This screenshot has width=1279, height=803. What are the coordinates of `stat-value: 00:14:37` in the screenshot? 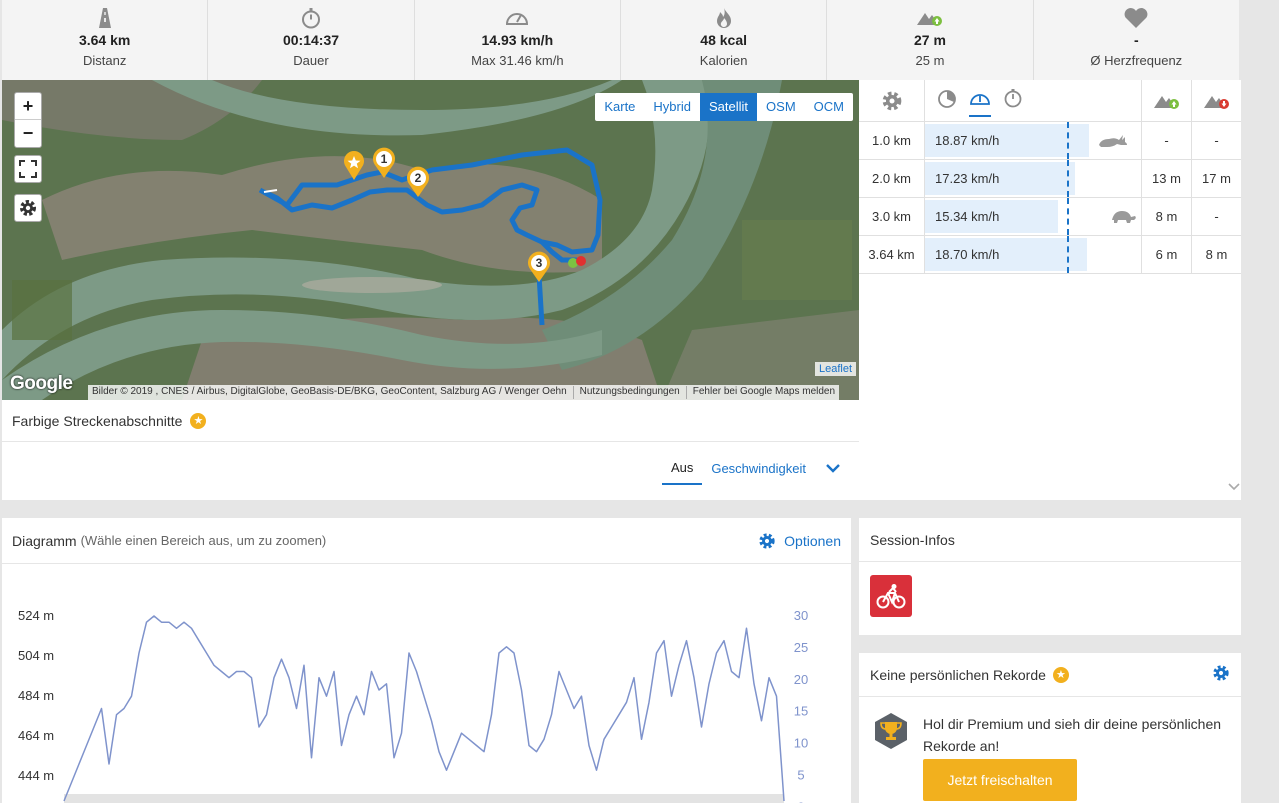 It's located at (311, 40).